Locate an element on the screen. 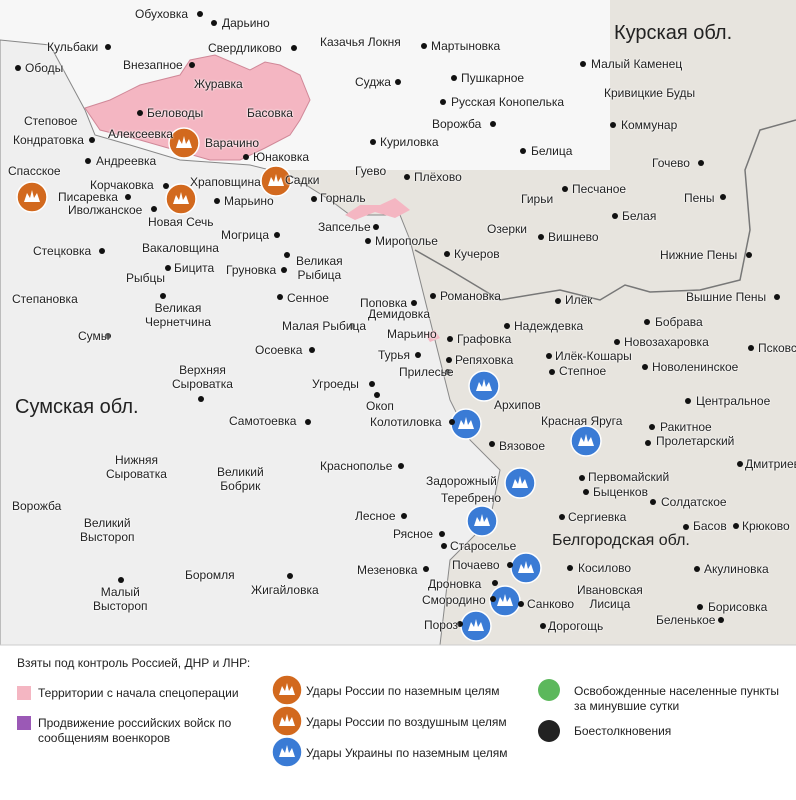  place-label: Бицита is located at coordinates (194, 268).